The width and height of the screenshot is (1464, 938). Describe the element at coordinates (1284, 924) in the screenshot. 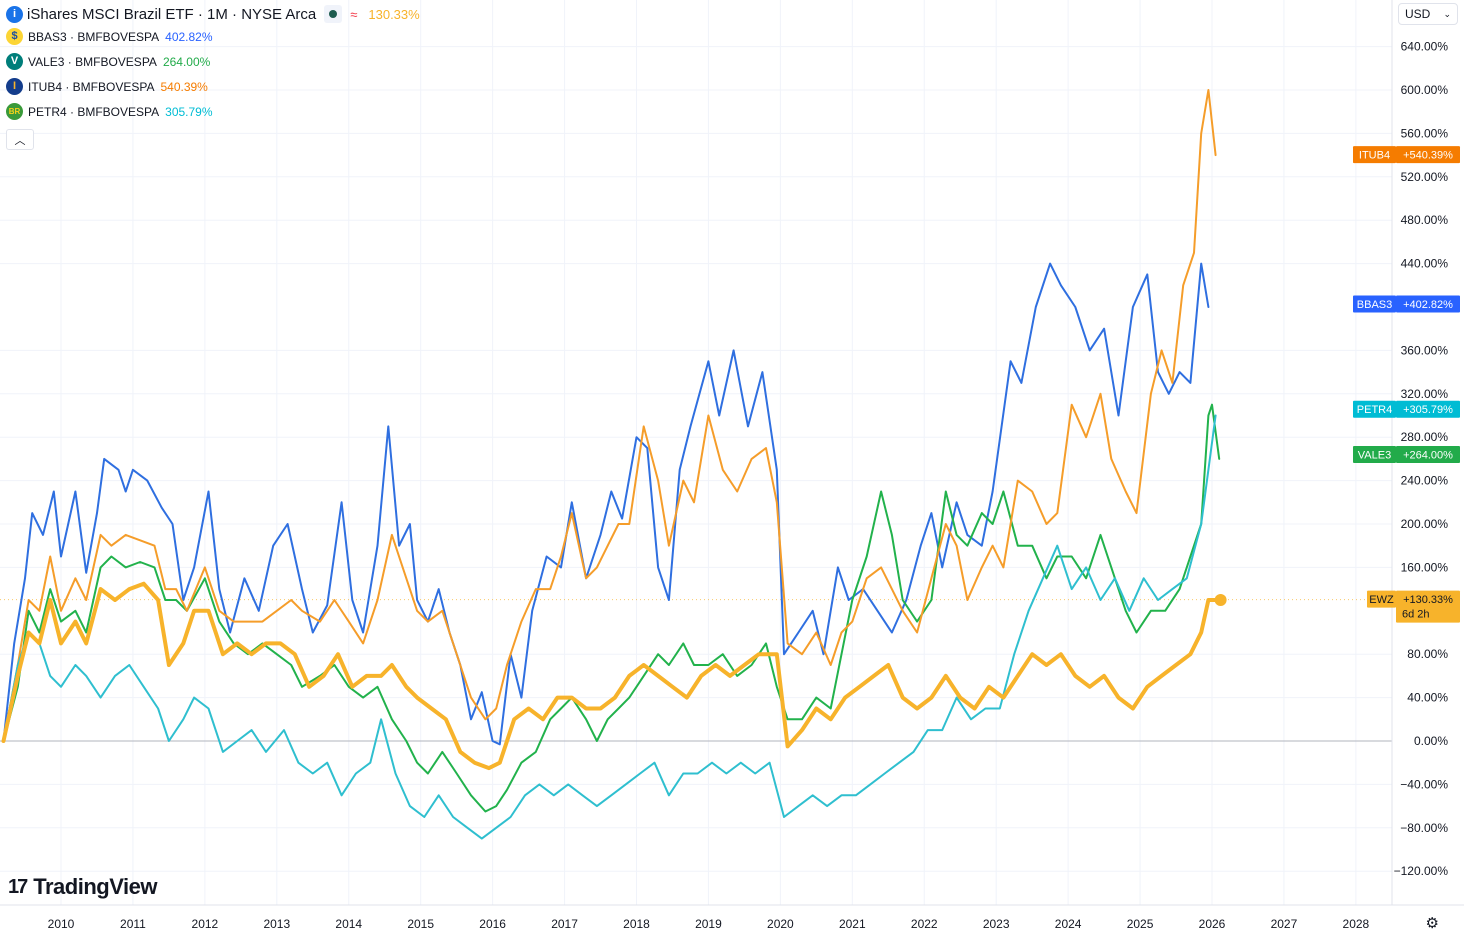

I see `x-tick-label: 2027` at that location.